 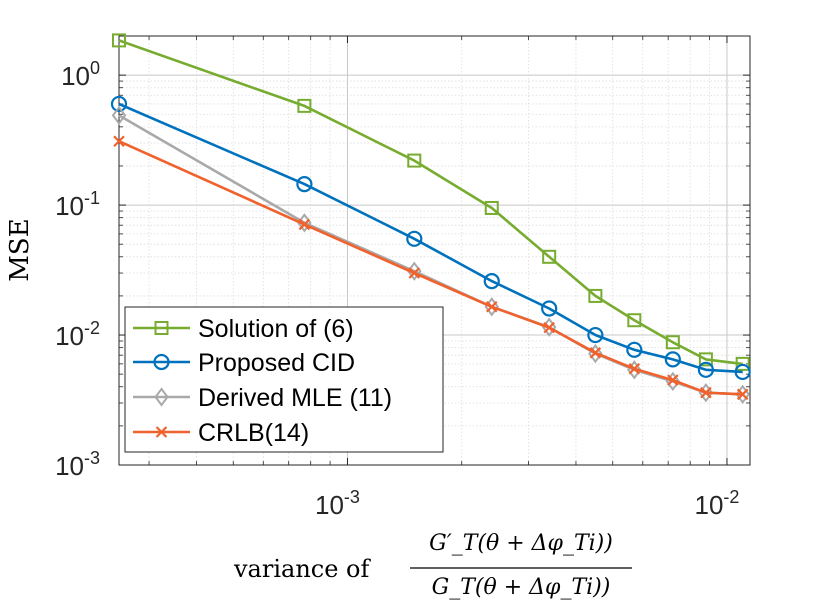 I want to click on legend-box, so click(x=284, y=379).